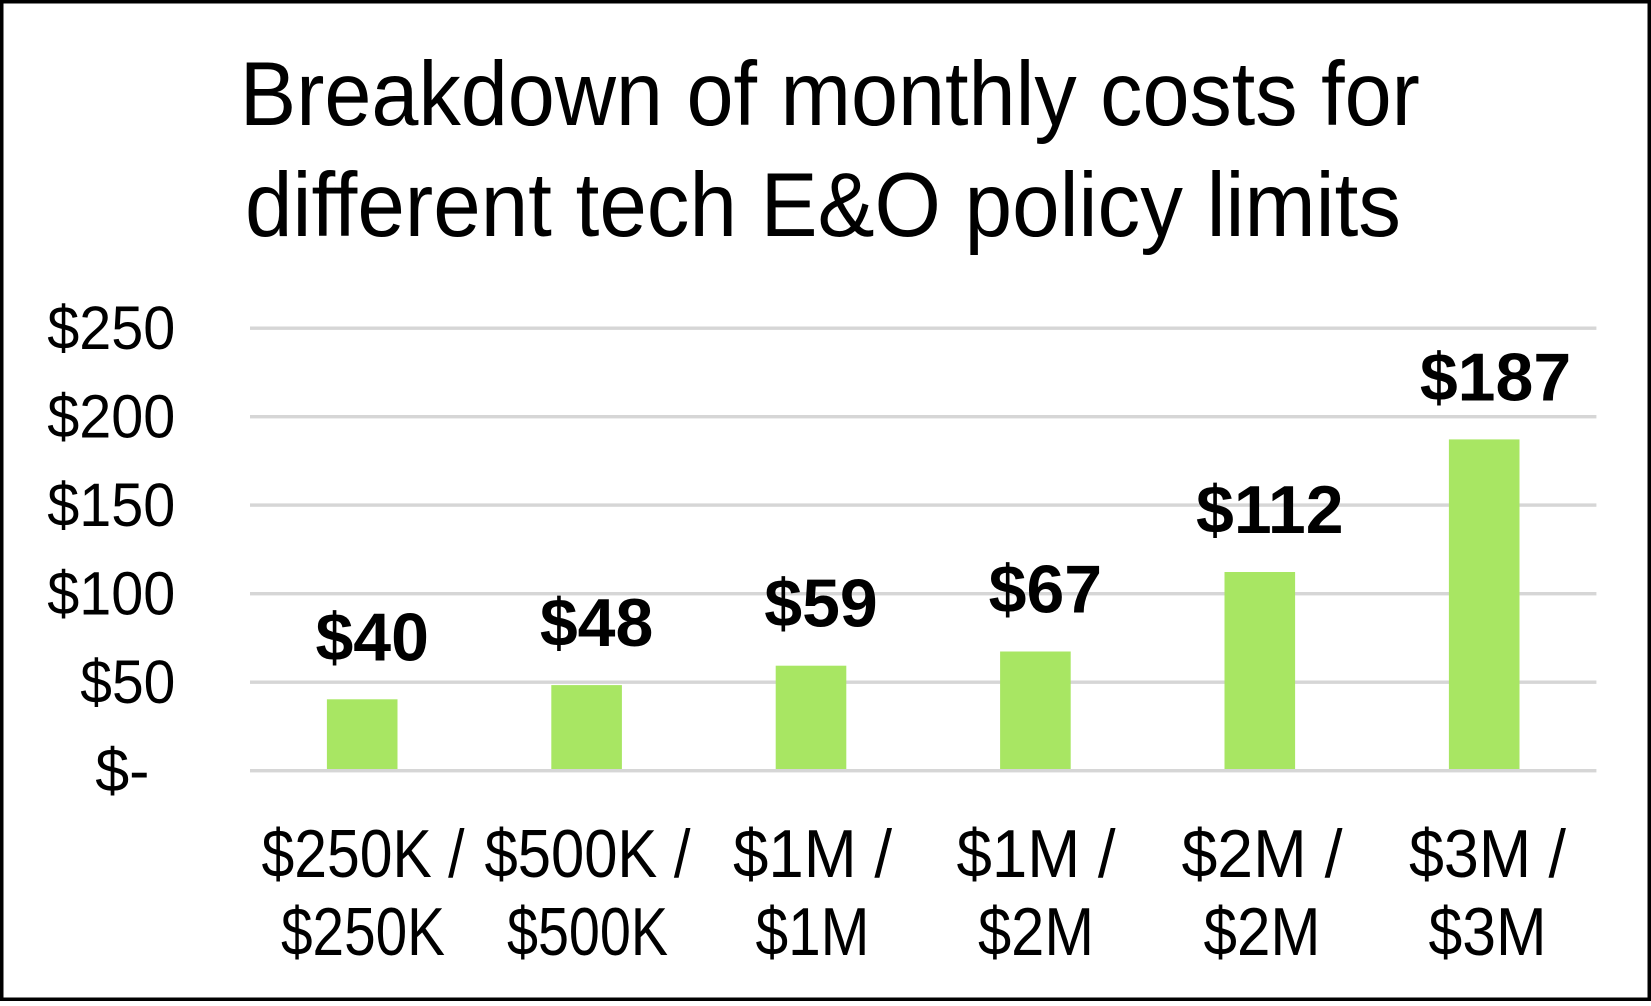 Image resolution: width=1651 pixels, height=1006 pixels. I want to click on svg-text: $3M /, so click(1487, 854).